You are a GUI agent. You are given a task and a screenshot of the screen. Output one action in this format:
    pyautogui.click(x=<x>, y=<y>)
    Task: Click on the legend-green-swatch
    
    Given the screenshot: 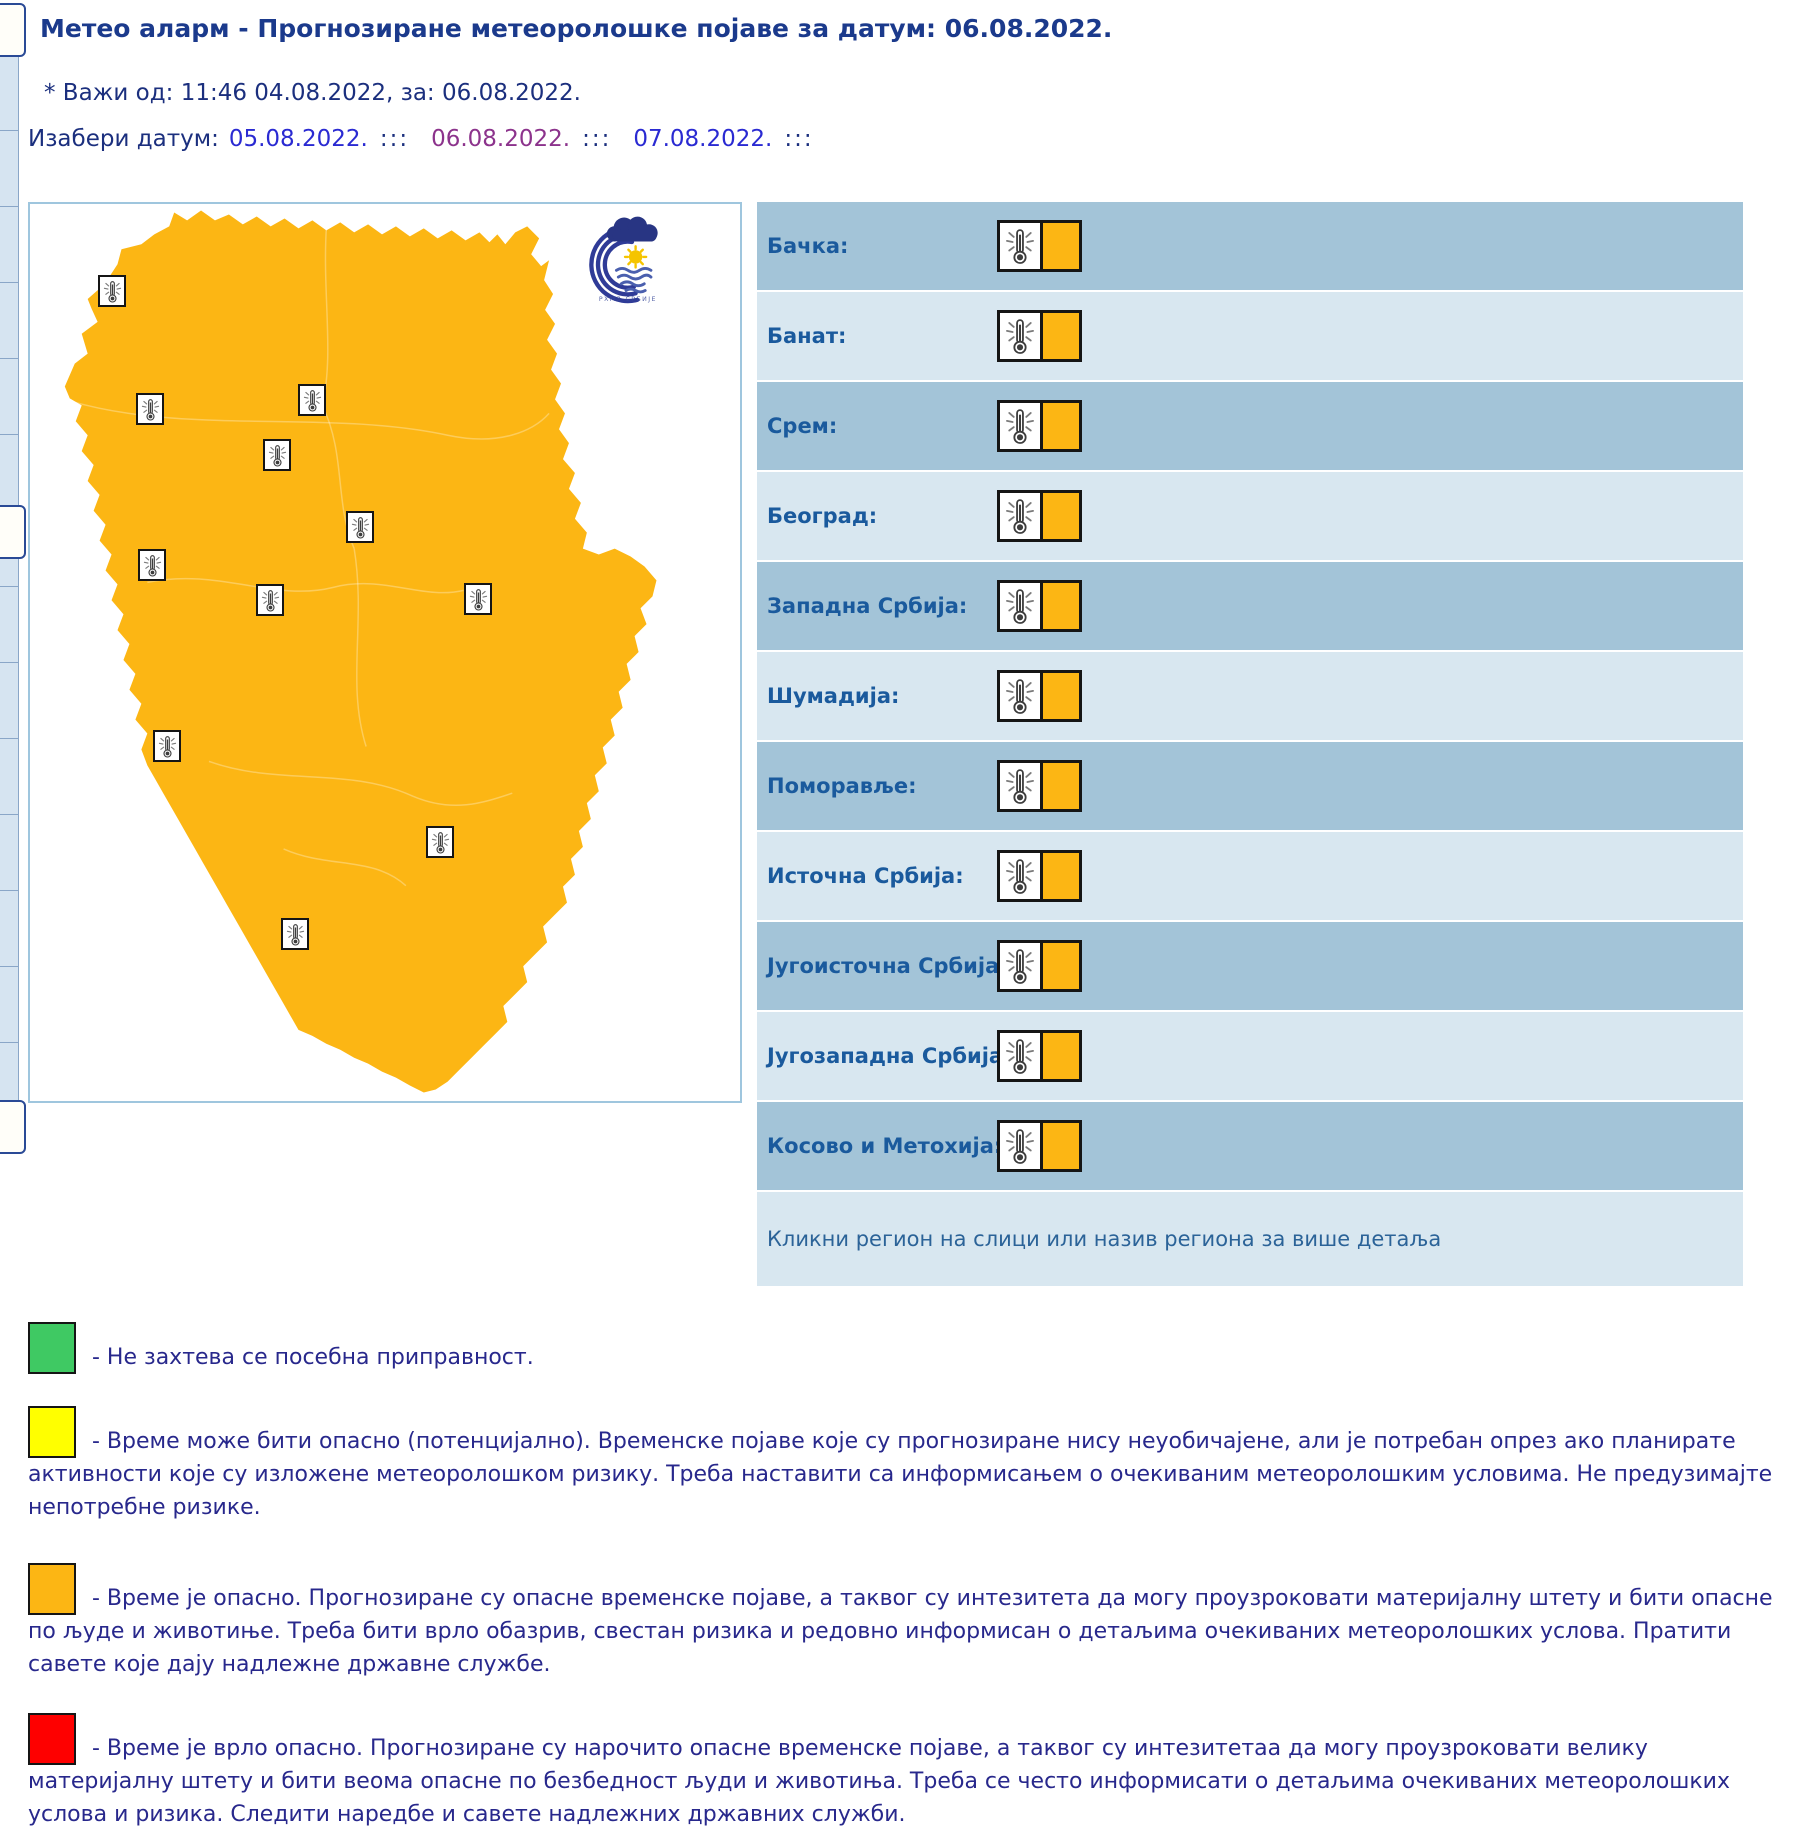 What is the action you would take?
    pyautogui.click(x=52, y=1348)
    